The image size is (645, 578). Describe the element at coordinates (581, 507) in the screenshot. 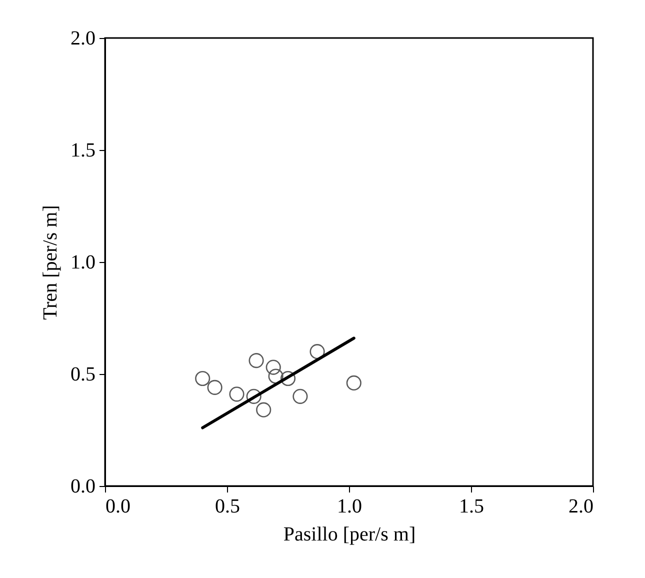

I see `x-tick-label: 2.0` at that location.